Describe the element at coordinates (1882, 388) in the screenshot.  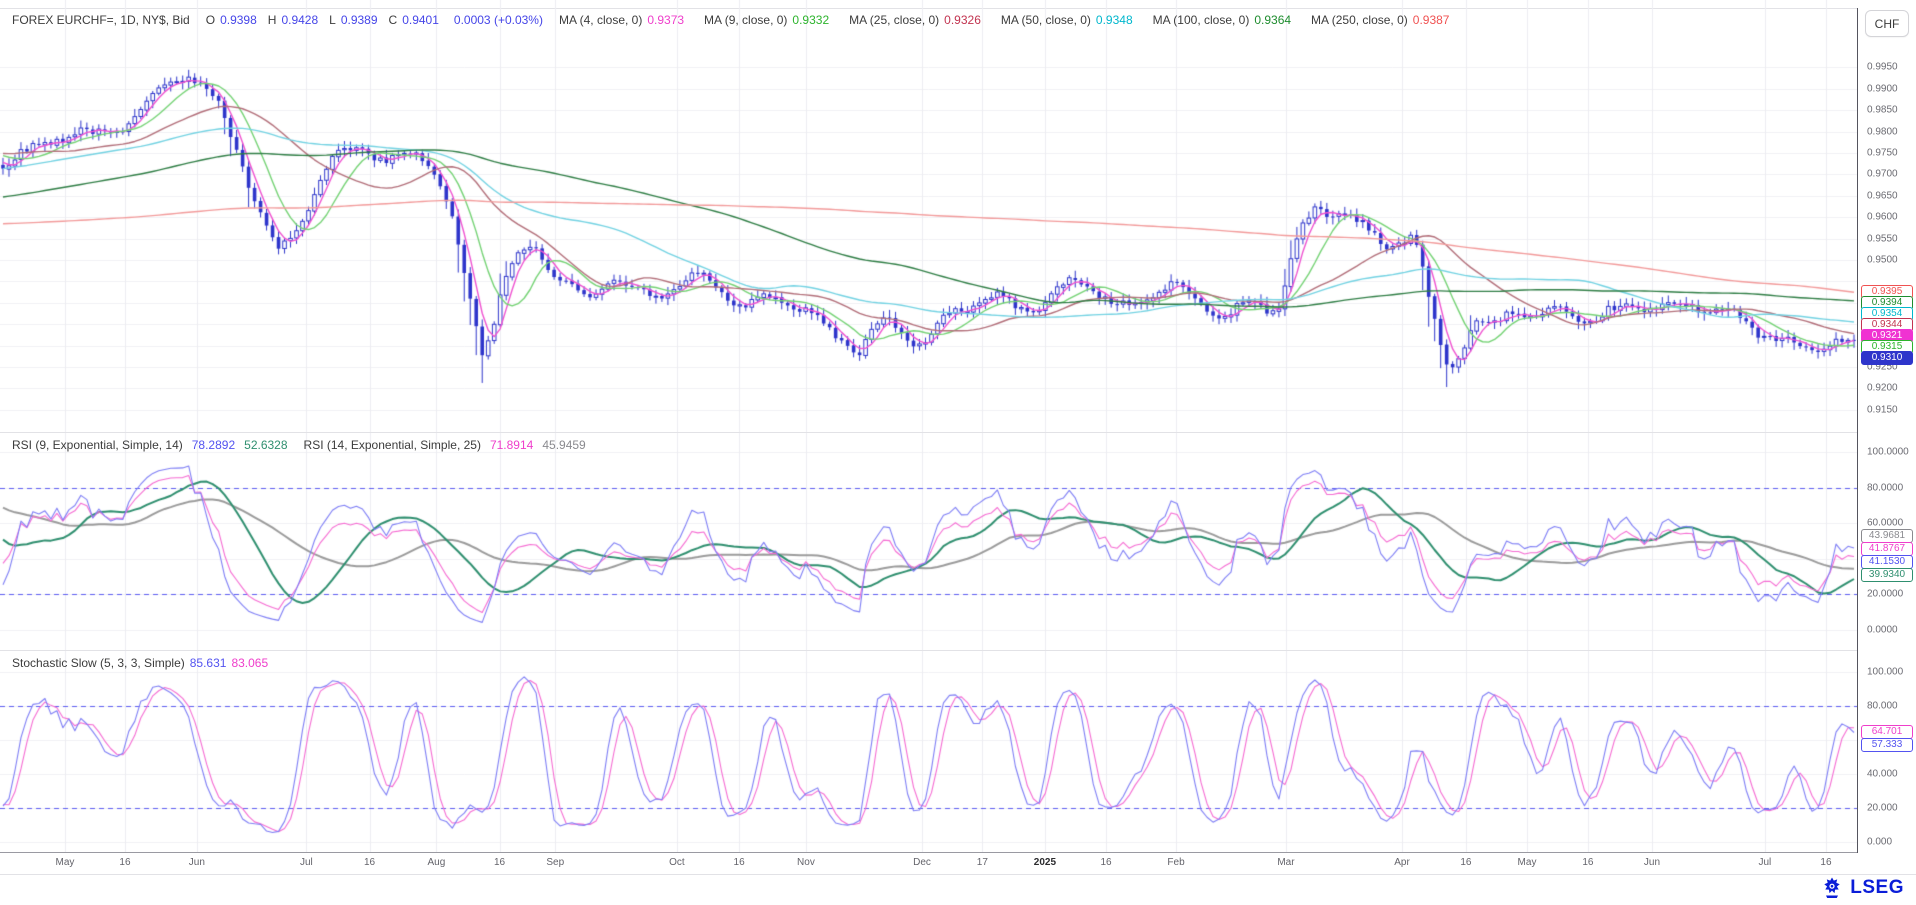
I see `axis-tick-label: 0.9200` at that location.